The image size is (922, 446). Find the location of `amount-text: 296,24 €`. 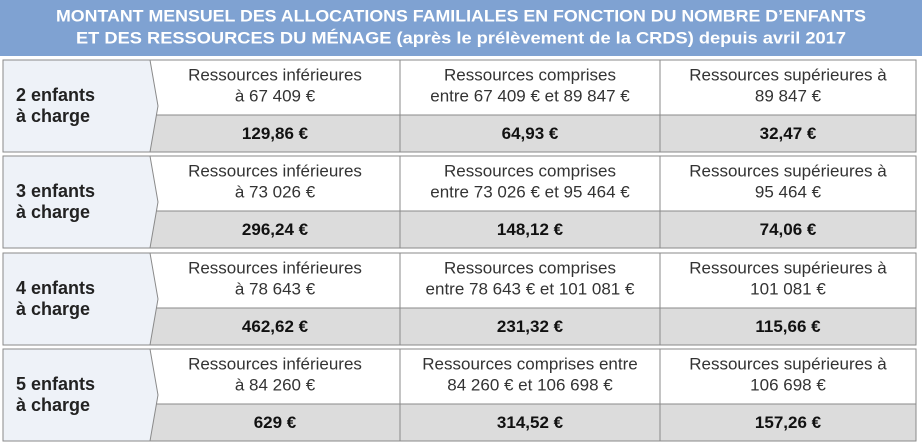

amount-text: 296,24 € is located at coordinates (275, 229).